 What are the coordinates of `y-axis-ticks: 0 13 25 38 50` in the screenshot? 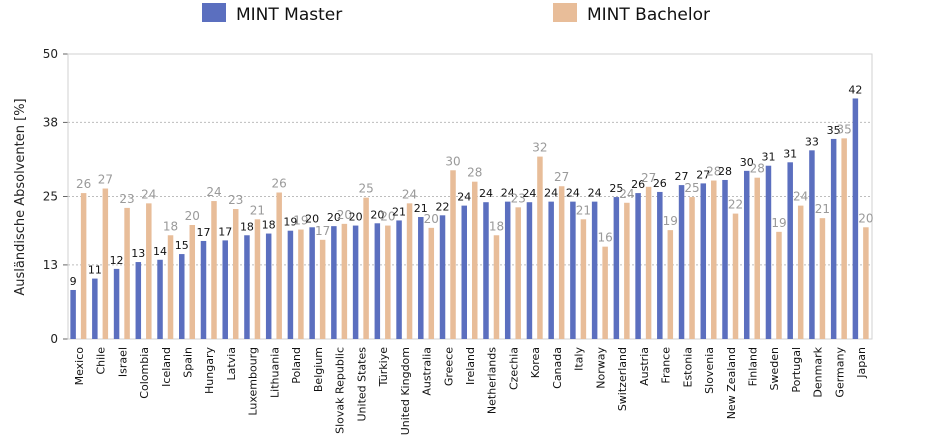 It's located at (55, 196).